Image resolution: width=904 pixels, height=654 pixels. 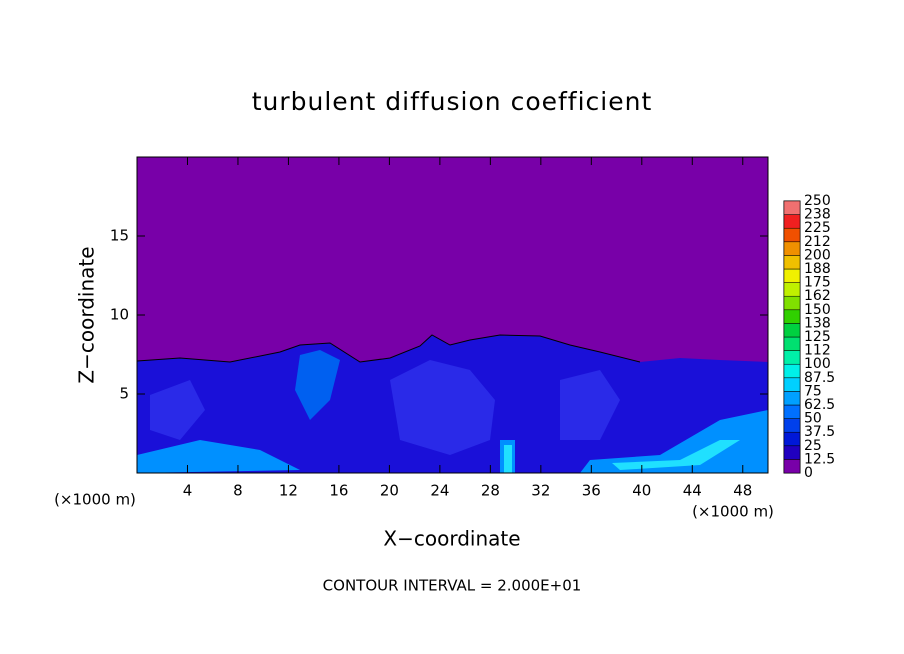 What do you see at coordinates (692, 491) in the screenshot?
I see `x-tick-label: 44` at bounding box center [692, 491].